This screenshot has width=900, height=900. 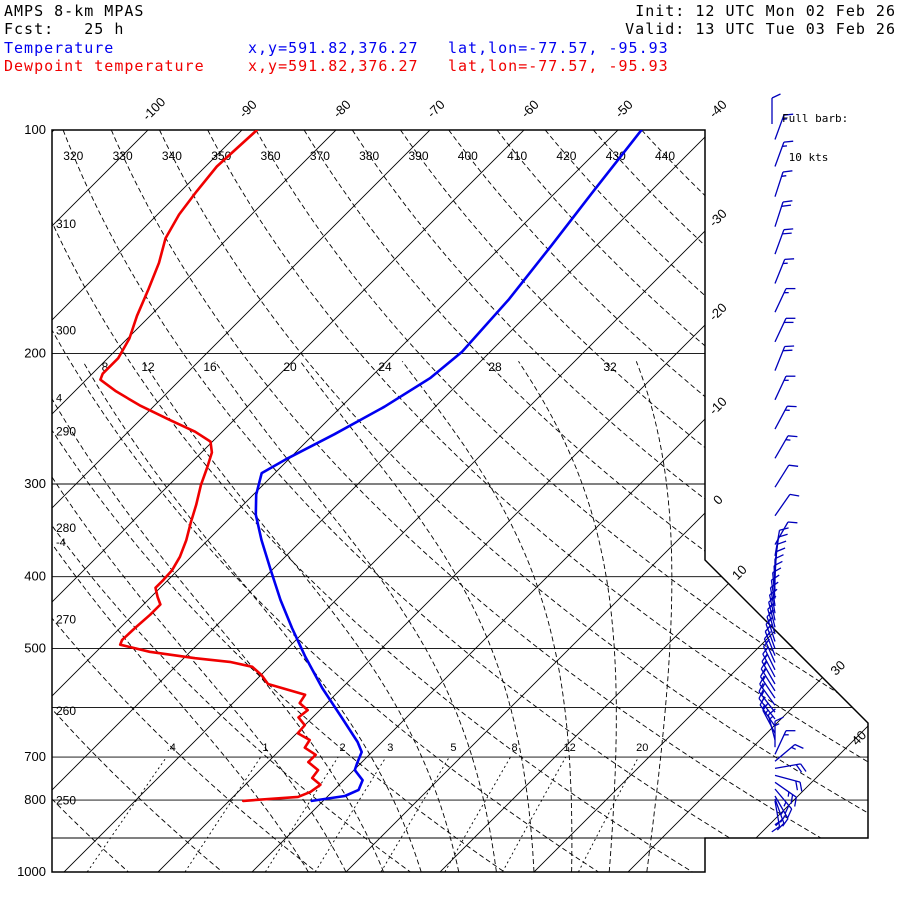 What do you see at coordinates (665, 156) in the screenshot?
I see `dry-adiabat-label: 440` at bounding box center [665, 156].